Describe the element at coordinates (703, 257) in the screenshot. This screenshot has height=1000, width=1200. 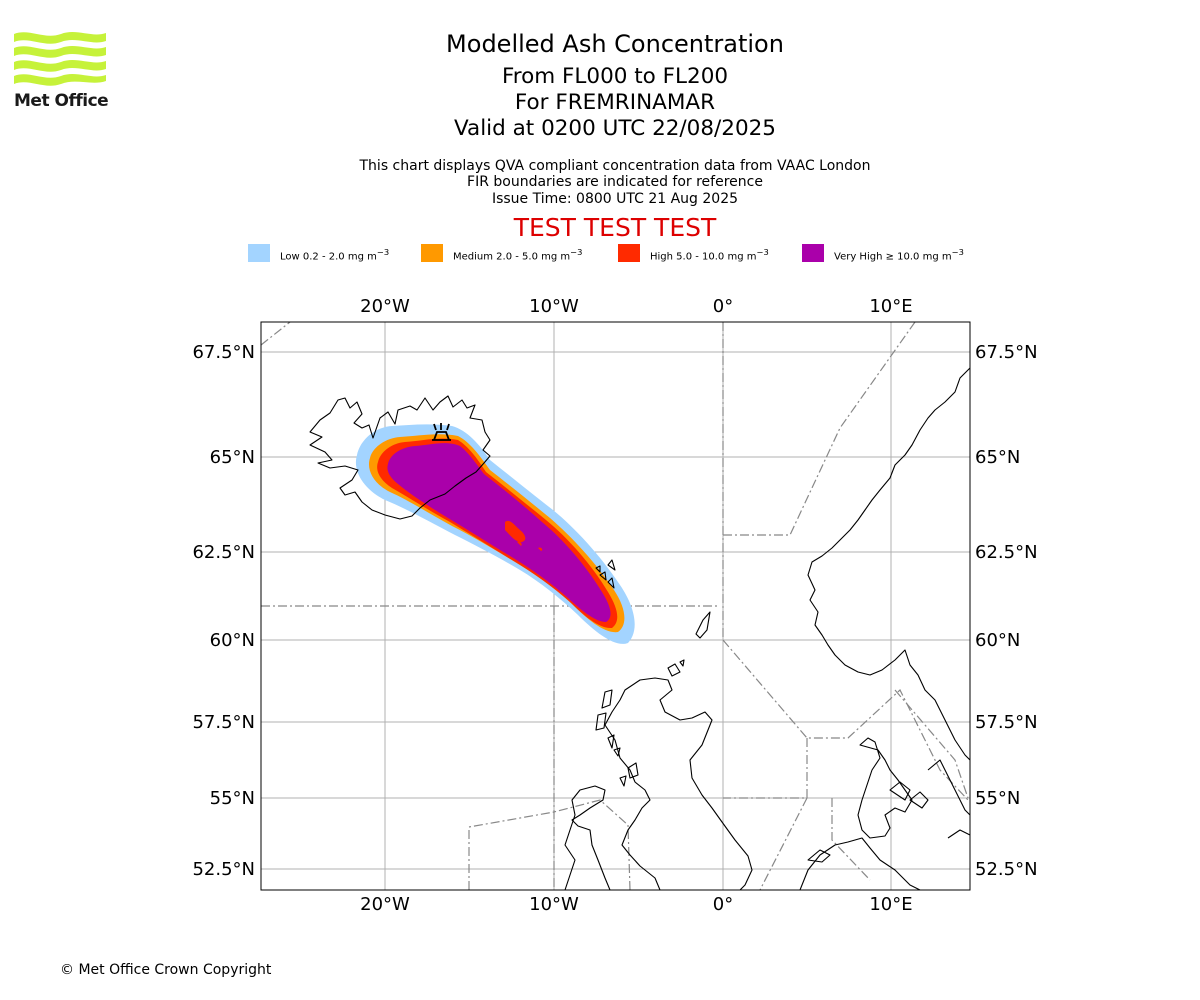
I see `legend-label-high: High 5.0 - 10.0 mg m` at that location.